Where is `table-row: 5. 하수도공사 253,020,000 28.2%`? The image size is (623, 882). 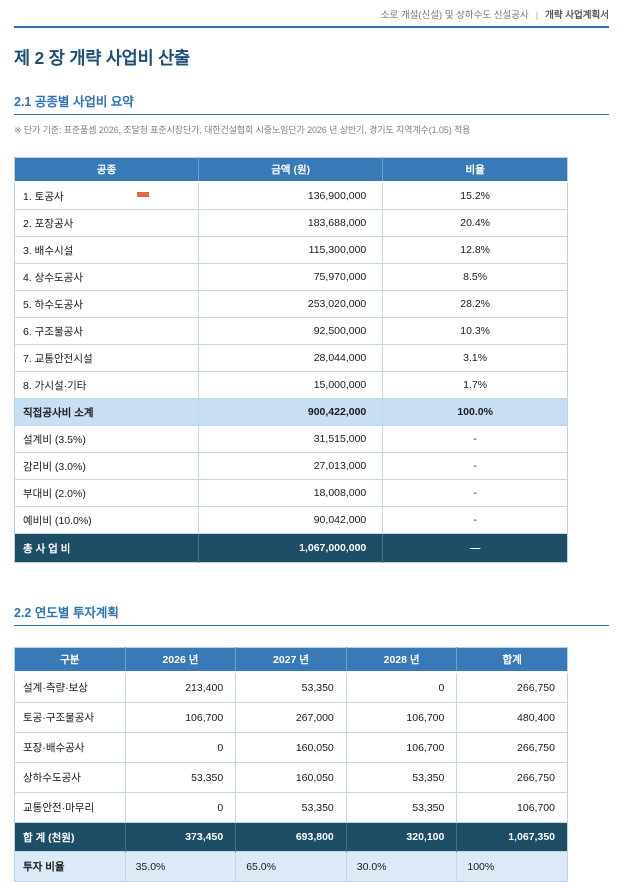
table-row: 5. 하수도공사 253,020,000 28.2% is located at coordinates (291, 304).